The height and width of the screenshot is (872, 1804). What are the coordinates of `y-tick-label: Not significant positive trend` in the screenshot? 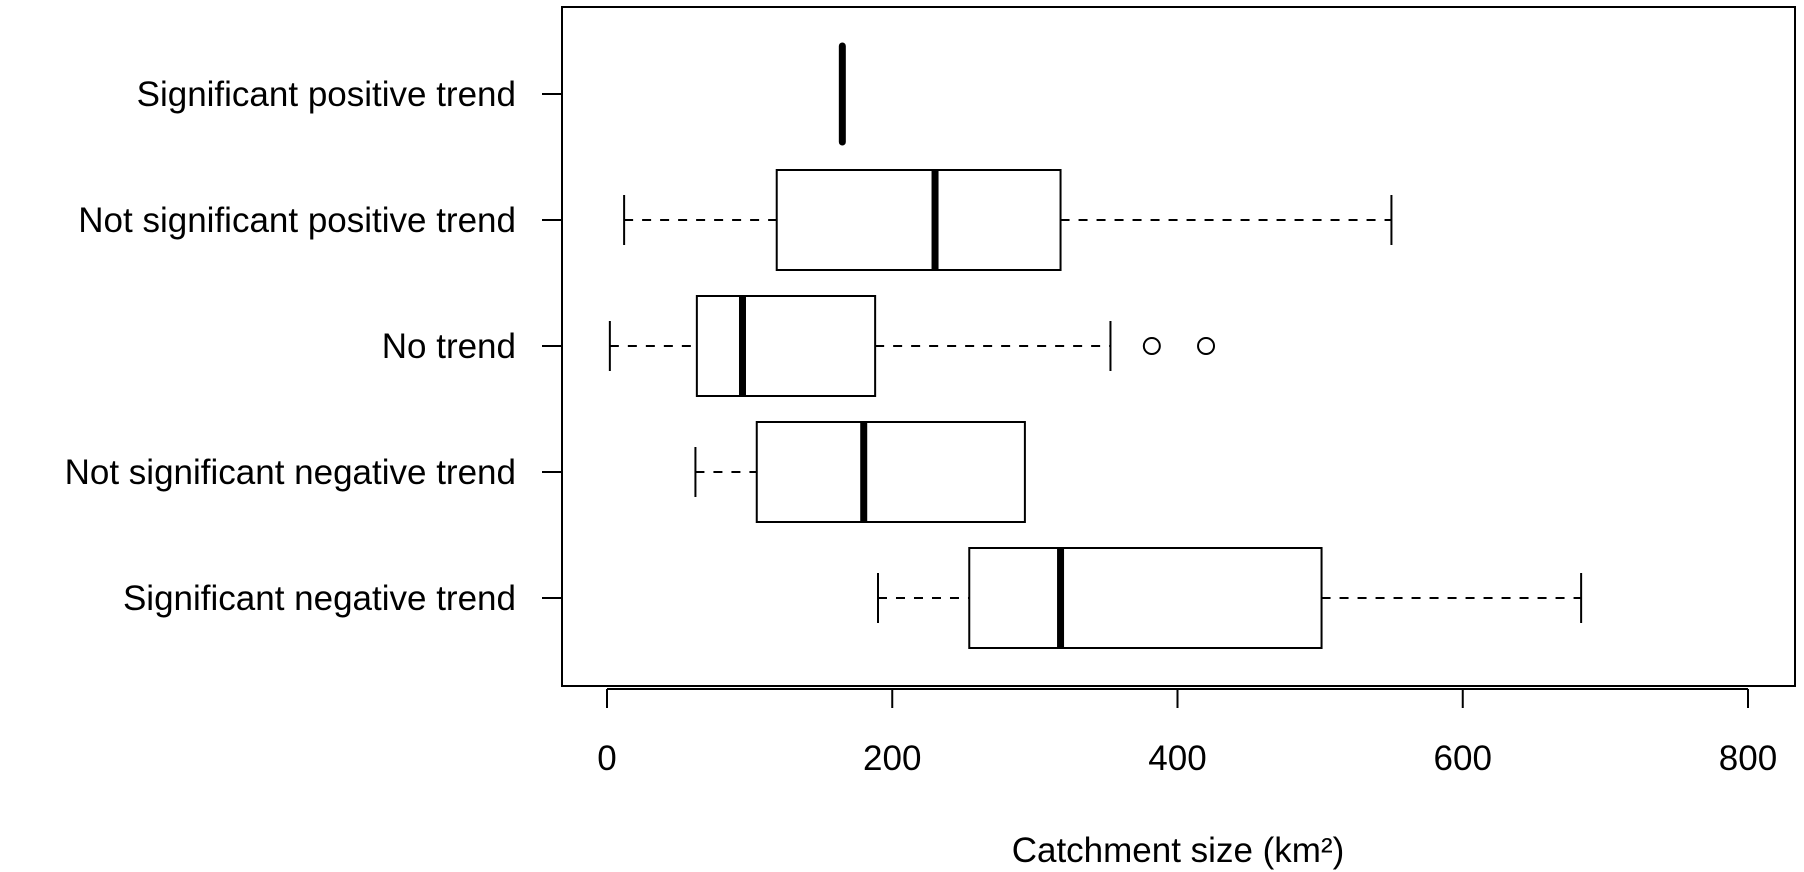 It's located at (297, 220).